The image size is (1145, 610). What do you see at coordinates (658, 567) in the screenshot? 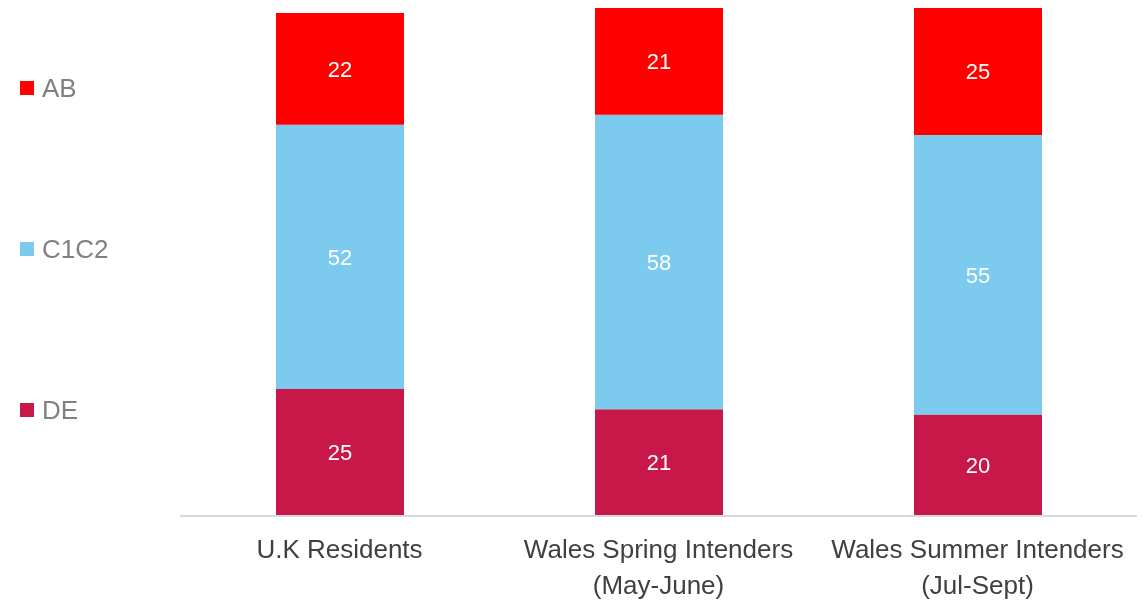
I see `x-tick-label: Wales Spring Intenders (May-June)` at bounding box center [658, 567].